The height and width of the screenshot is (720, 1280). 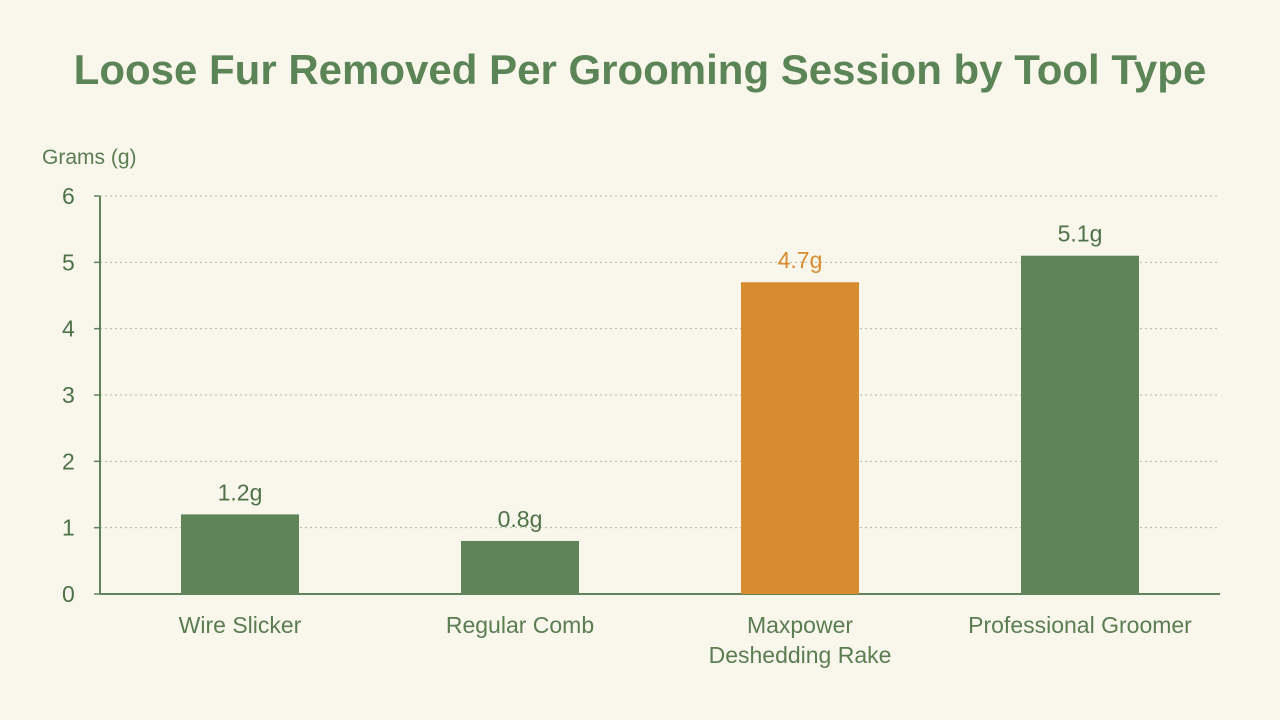 I want to click on x-tick-label: Deshedding Rake, so click(x=800, y=655).